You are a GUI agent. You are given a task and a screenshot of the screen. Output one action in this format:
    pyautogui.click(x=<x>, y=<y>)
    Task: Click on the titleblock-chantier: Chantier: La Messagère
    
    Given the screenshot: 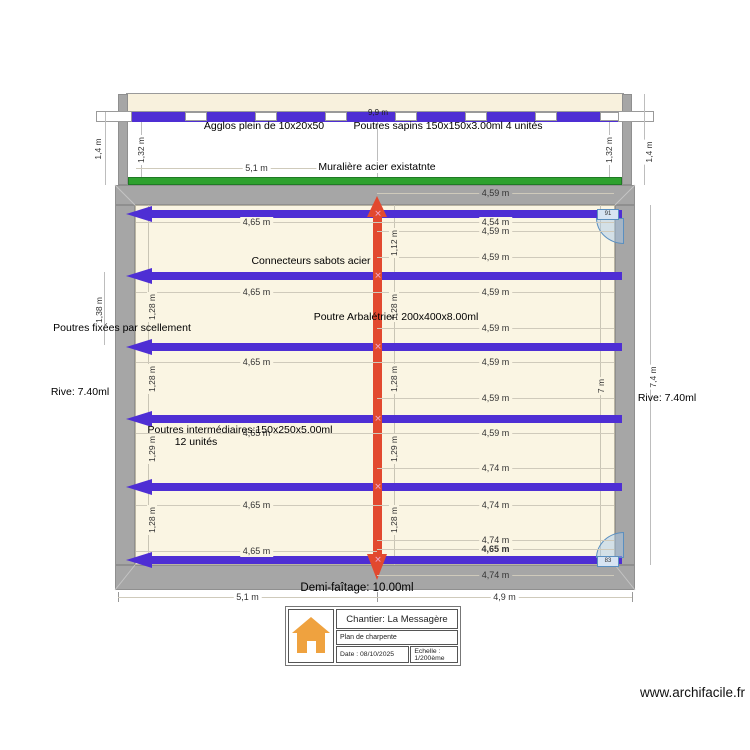 What is the action you would take?
    pyautogui.click(x=397, y=619)
    